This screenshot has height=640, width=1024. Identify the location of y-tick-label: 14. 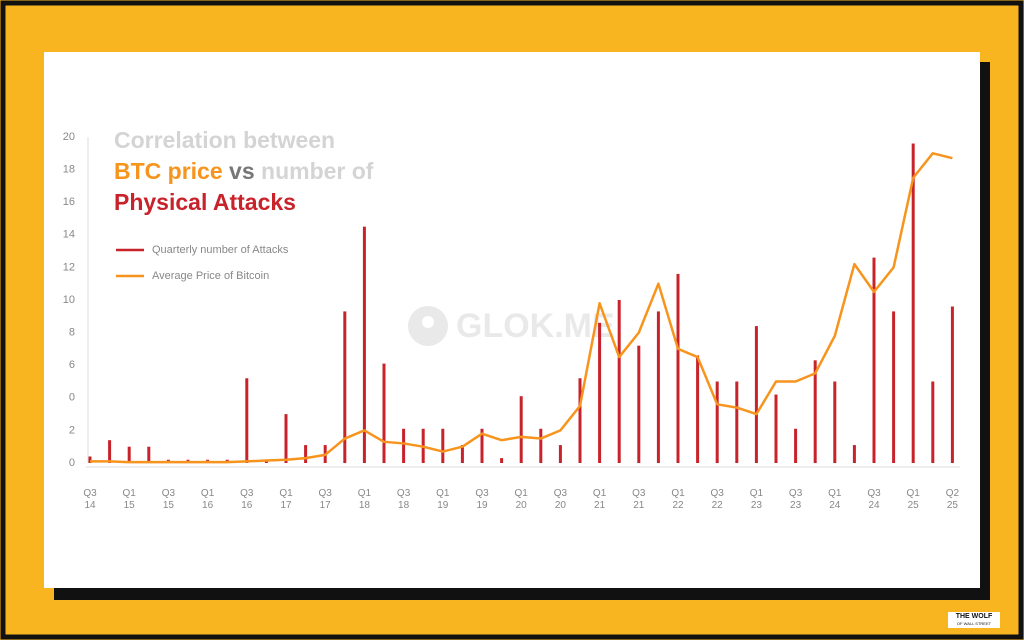
(69, 235).